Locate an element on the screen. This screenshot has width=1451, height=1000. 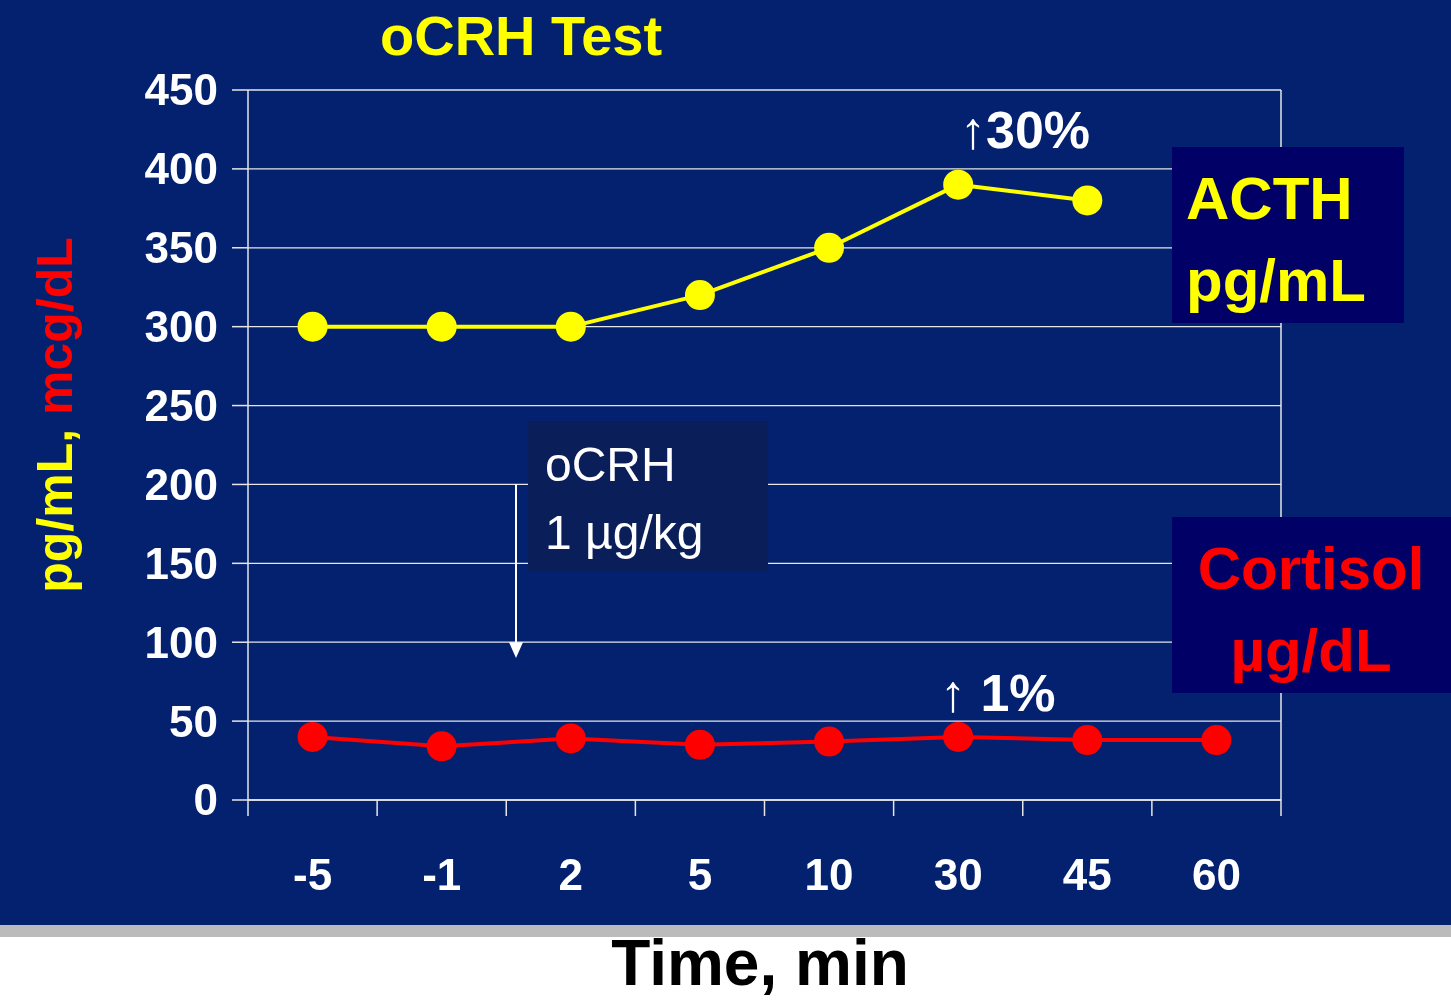
y-axis-title: pg/mL, mcg/dL is located at coordinates (55, 415).